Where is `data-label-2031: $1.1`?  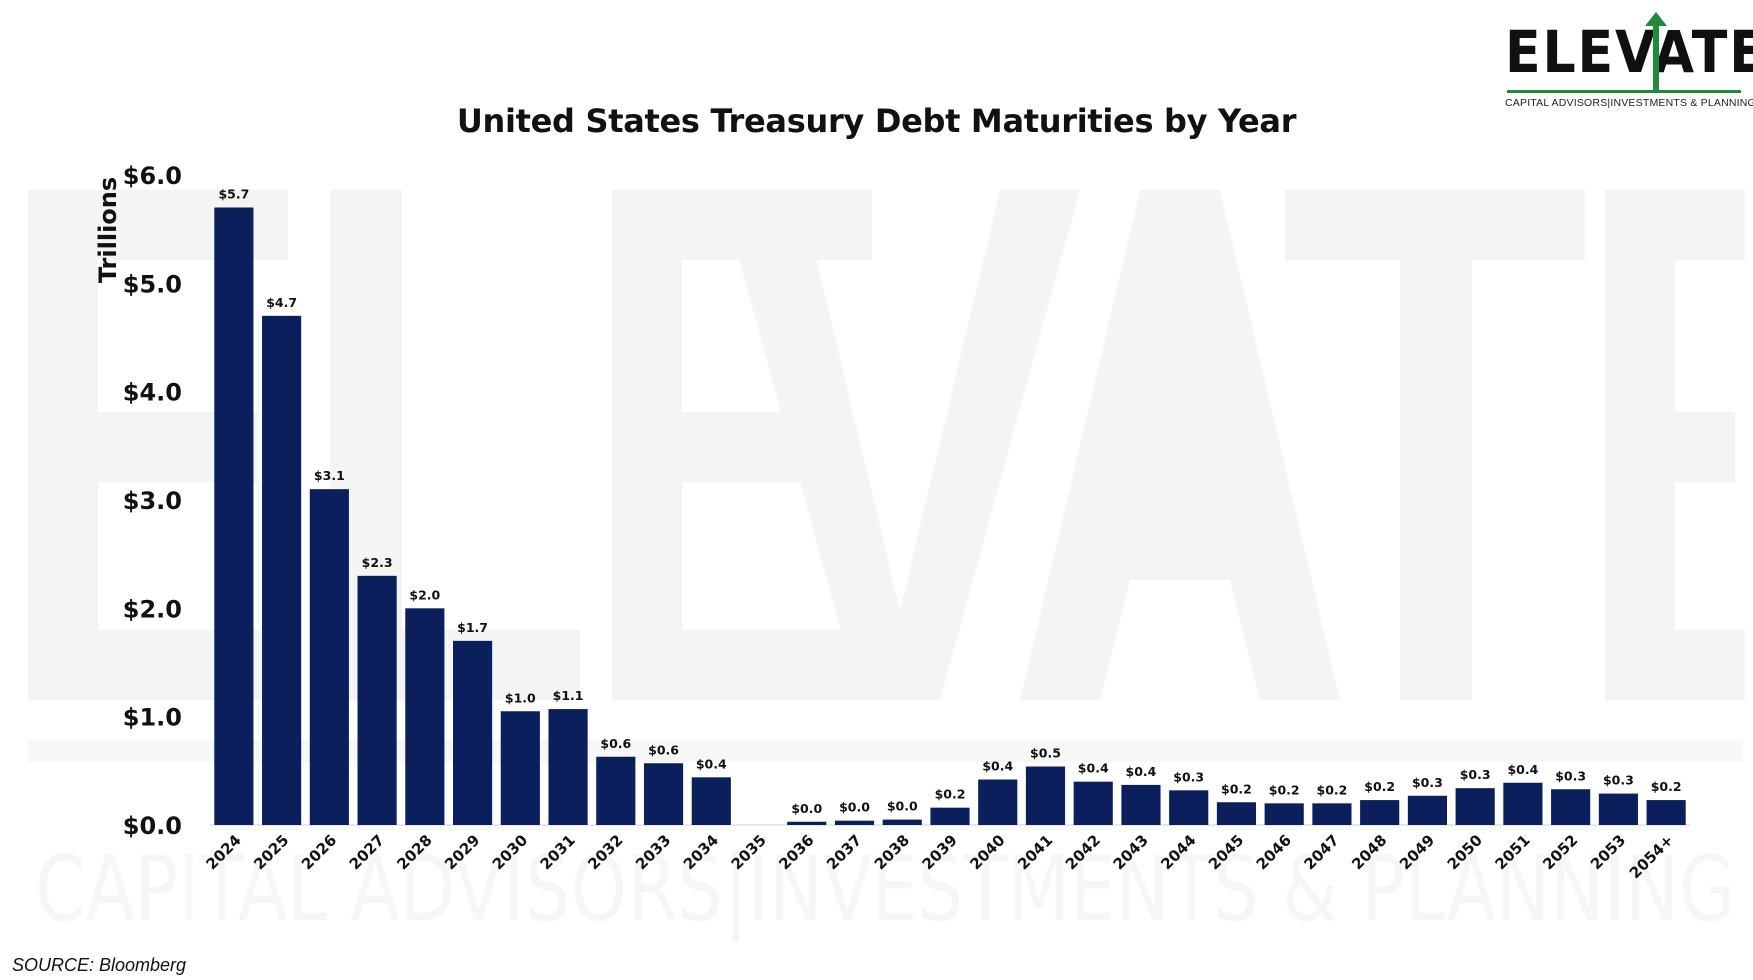
data-label-2031: $1.1 is located at coordinates (568, 695).